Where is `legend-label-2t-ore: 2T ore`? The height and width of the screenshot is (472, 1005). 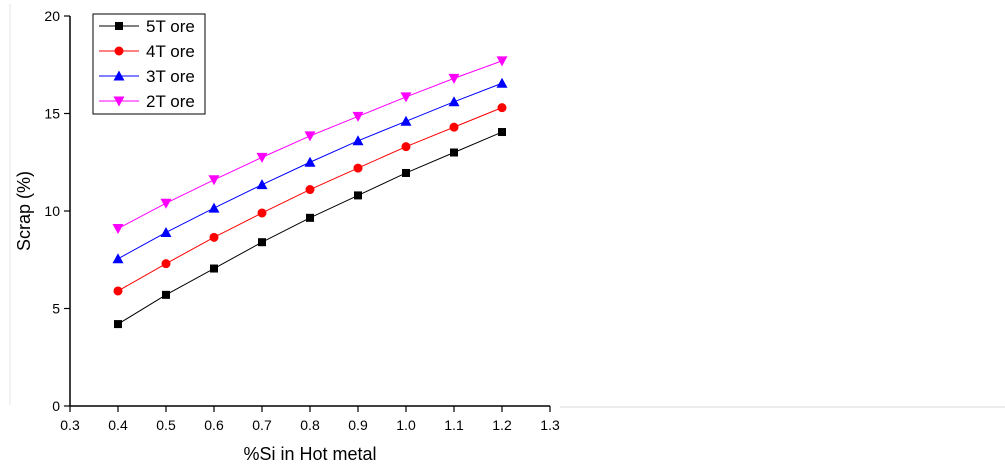
legend-label-2t-ore: 2T ore is located at coordinates (170, 101).